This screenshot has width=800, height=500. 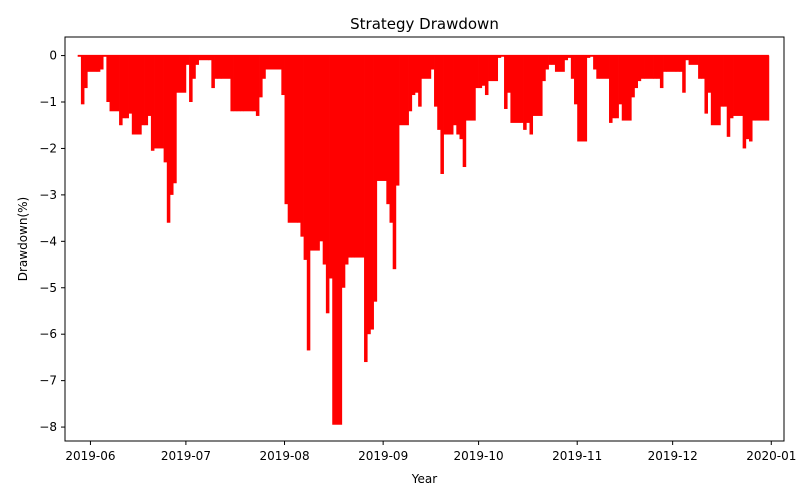 What do you see at coordinates (673, 456) in the screenshot?
I see `x-tick-label: 2019-12` at bounding box center [673, 456].